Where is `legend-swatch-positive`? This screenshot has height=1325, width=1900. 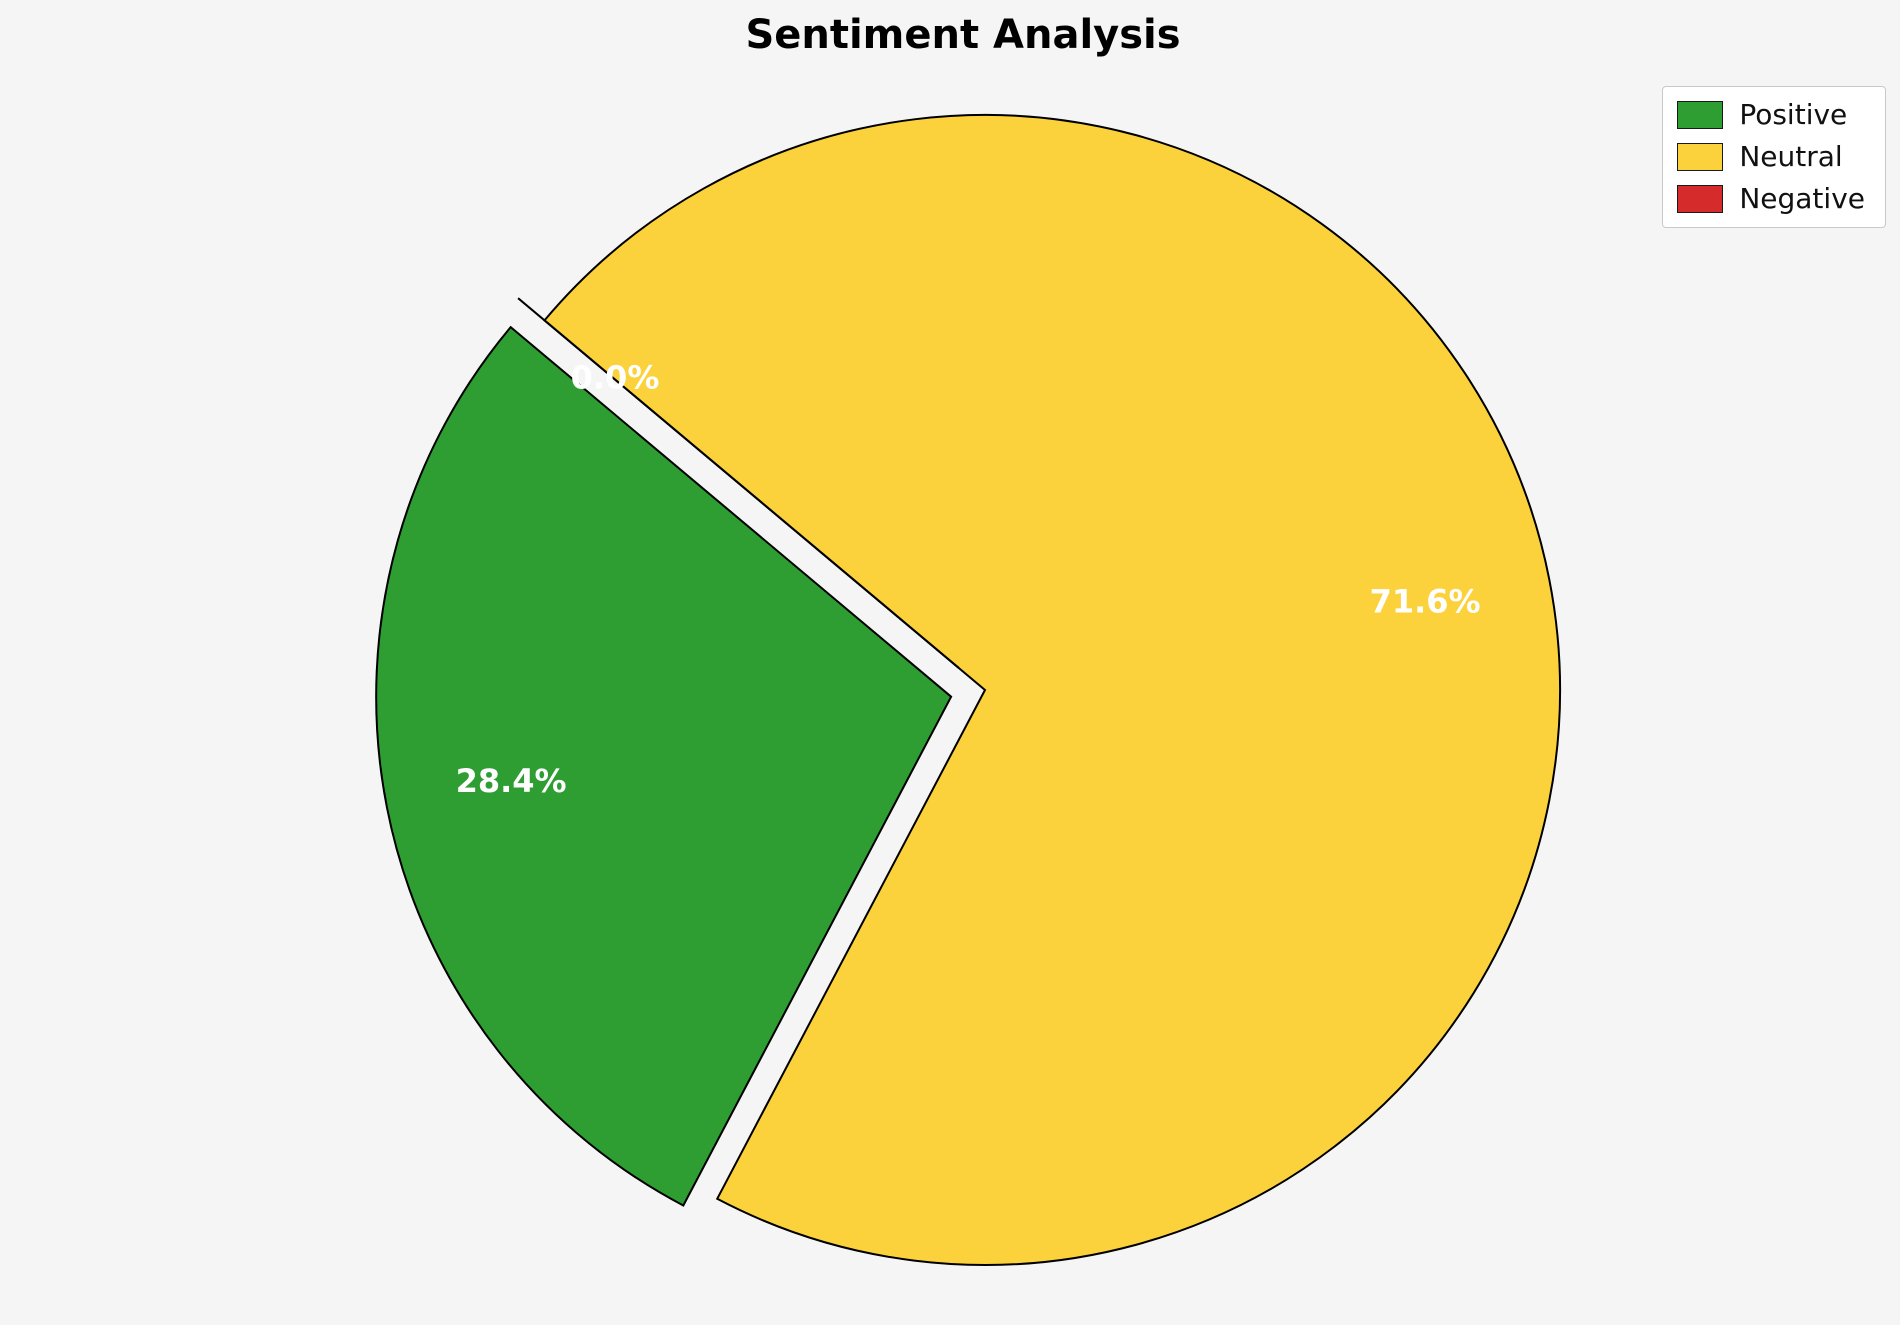
legend-swatch-positive is located at coordinates (1700, 115).